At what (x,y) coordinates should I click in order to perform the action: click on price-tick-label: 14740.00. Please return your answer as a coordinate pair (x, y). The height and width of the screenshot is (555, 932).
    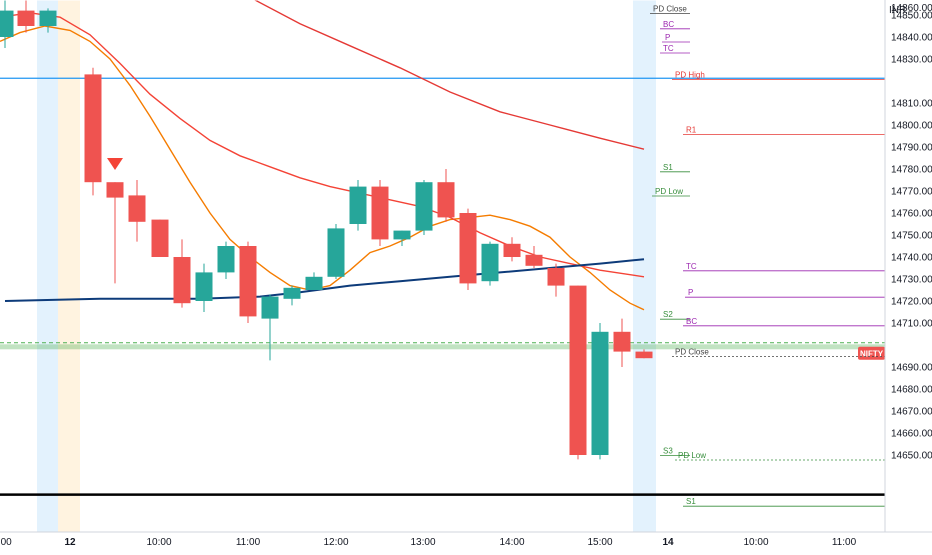
    Looking at the image, I should click on (911, 258).